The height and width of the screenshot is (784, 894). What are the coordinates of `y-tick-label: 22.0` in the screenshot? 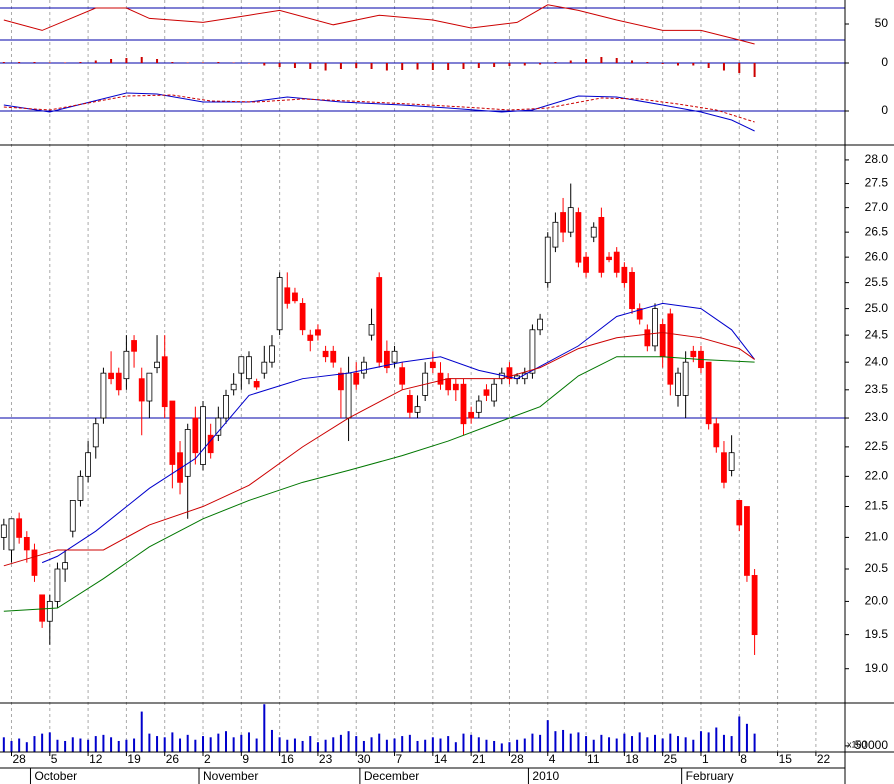 It's located at (877, 476).